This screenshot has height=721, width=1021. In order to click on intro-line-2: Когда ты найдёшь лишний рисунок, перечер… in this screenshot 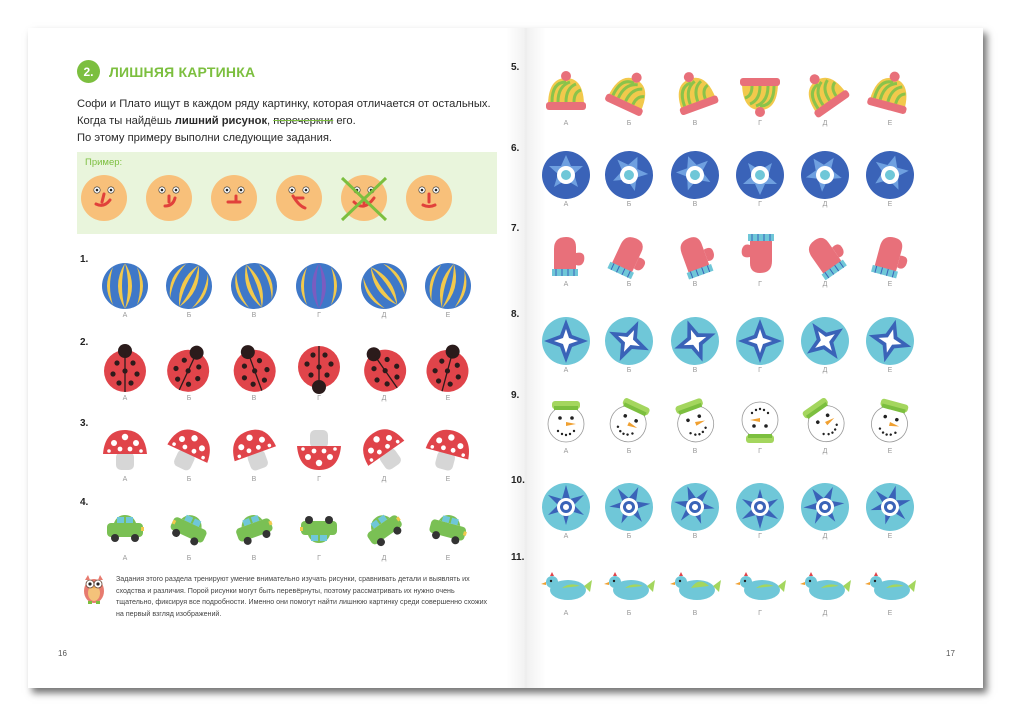, I will do `click(284, 121)`.